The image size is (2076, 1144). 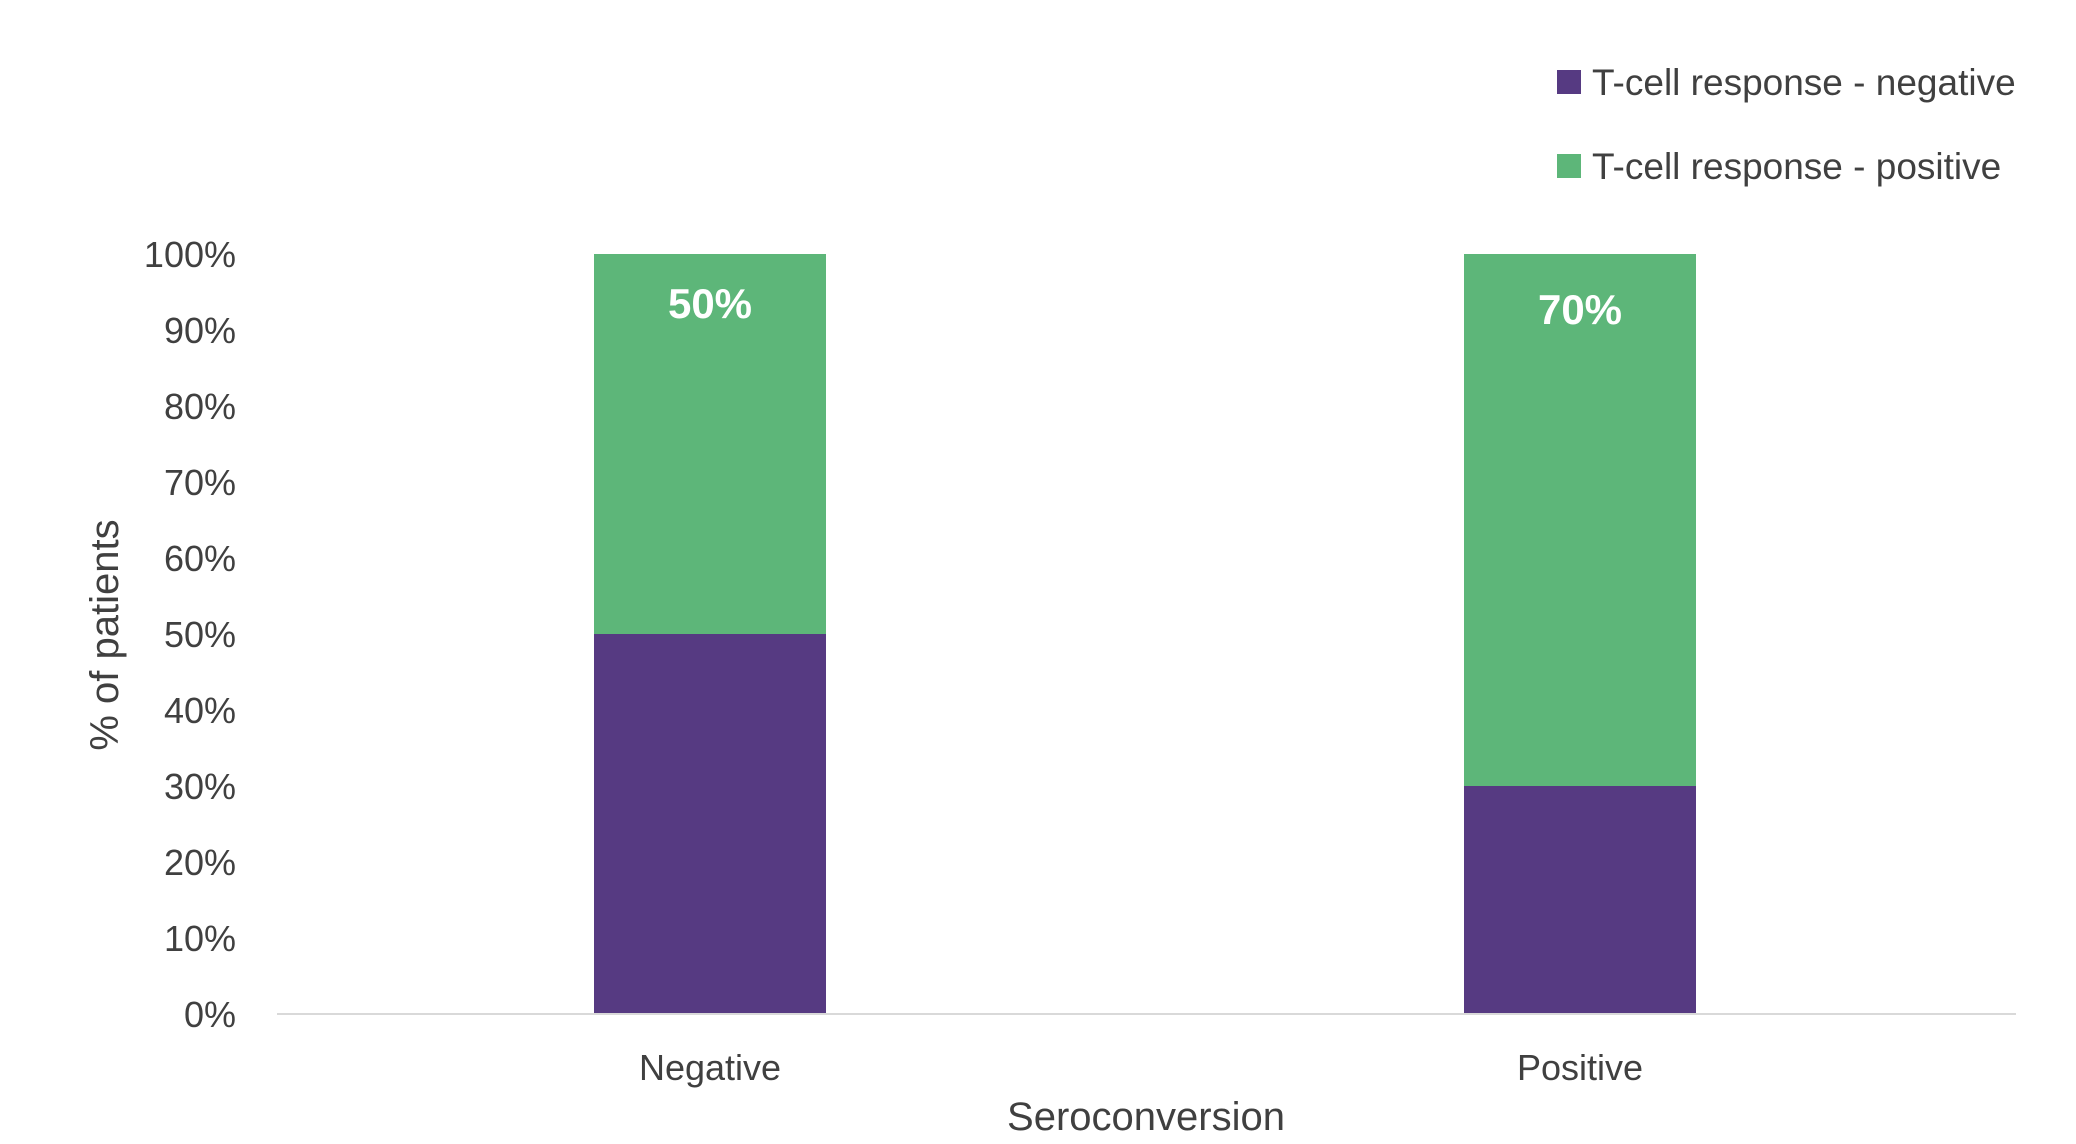 I want to click on y-tick-label: 30%, so click(x=200, y=786).